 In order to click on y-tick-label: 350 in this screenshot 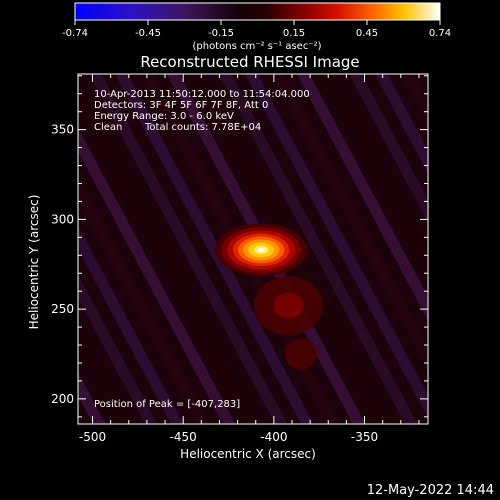, I will do `click(62, 130)`.